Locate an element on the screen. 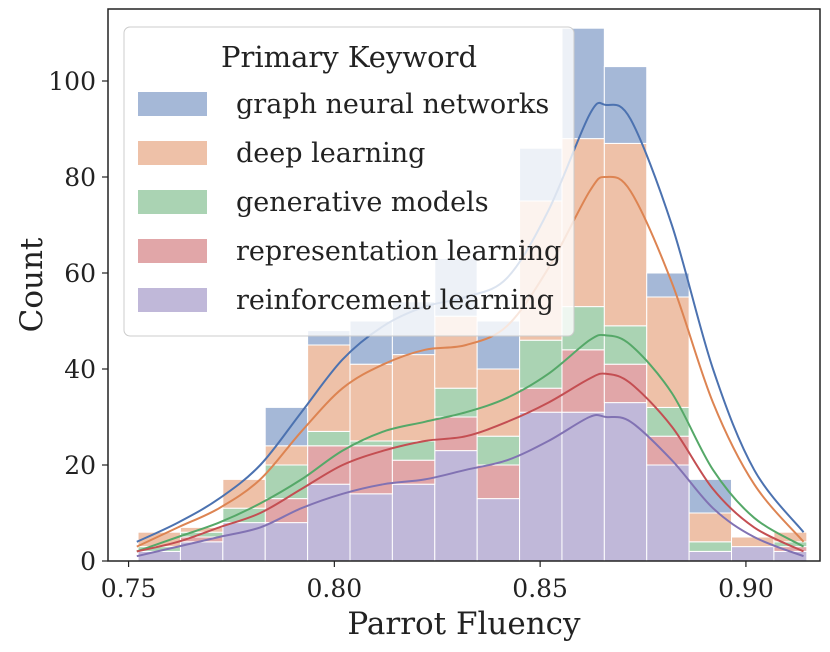 This screenshot has width=830, height=652. y-tick-label: 40 is located at coordinates (80, 369).